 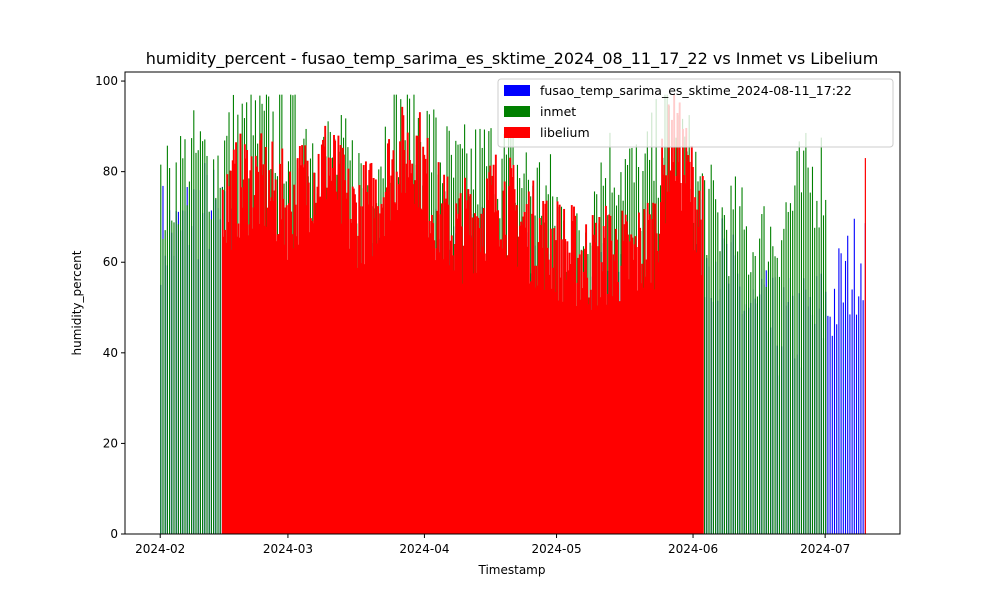 What do you see at coordinates (114, 534) in the screenshot?
I see `y-tick-label: 0` at bounding box center [114, 534].